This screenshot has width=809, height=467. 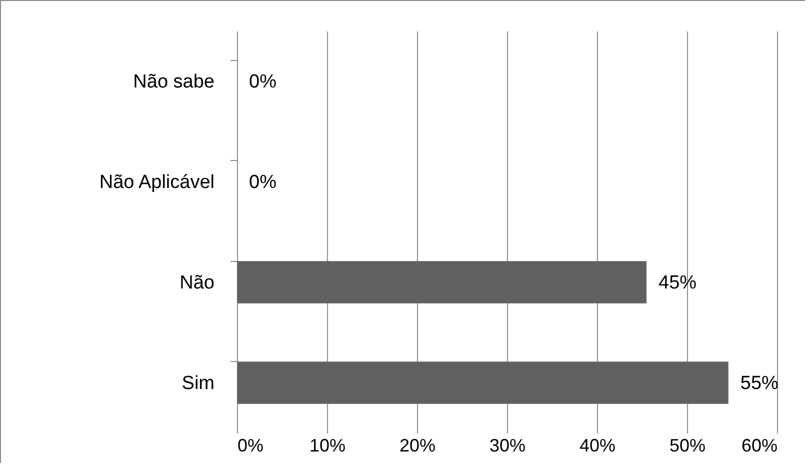 What do you see at coordinates (759, 383) in the screenshot?
I see `data-label: 55%` at bounding box center [759, 383].